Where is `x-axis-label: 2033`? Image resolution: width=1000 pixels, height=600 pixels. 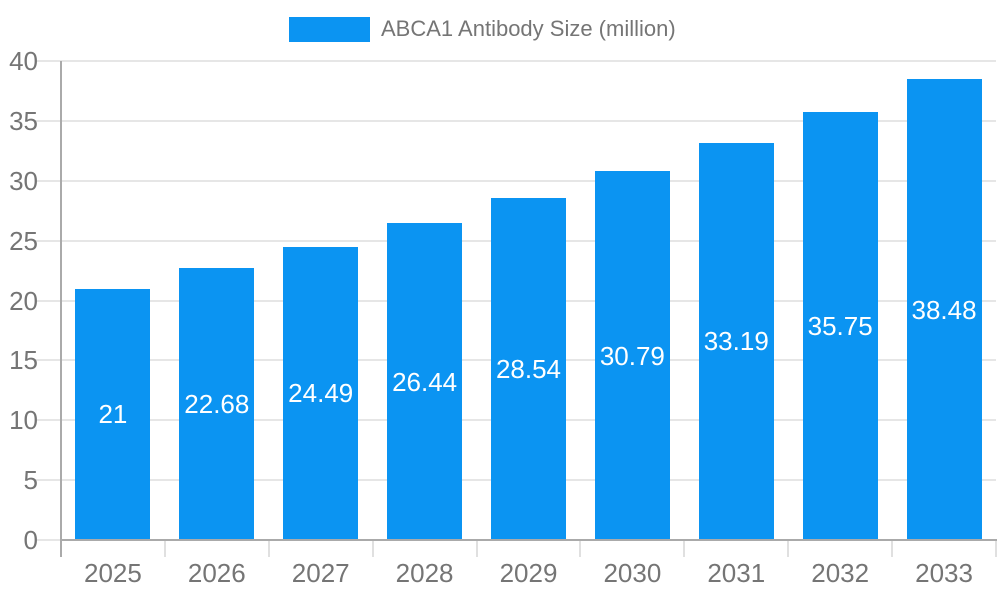
x-axis-label: 2033 is located at coordinates (944, 573).